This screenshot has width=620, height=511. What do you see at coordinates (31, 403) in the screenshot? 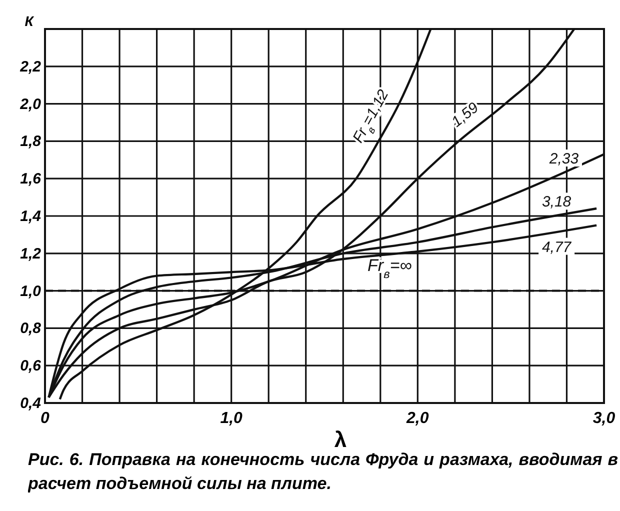
I see `y-tick-label: 0,4` at bounding box center [31, 403].